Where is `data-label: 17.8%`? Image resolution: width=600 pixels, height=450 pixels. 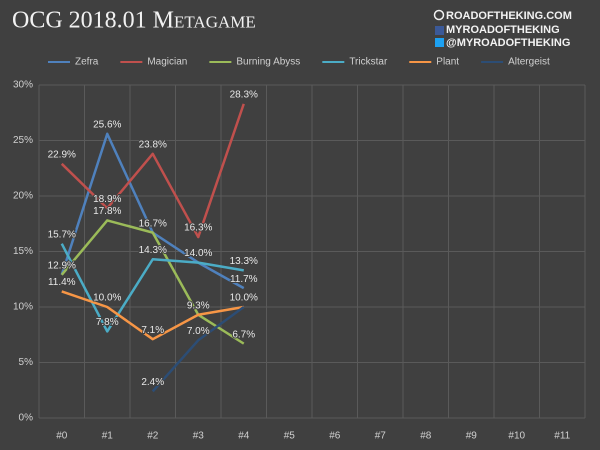 data-label: 17.8% is located at coordinates (107, 211).